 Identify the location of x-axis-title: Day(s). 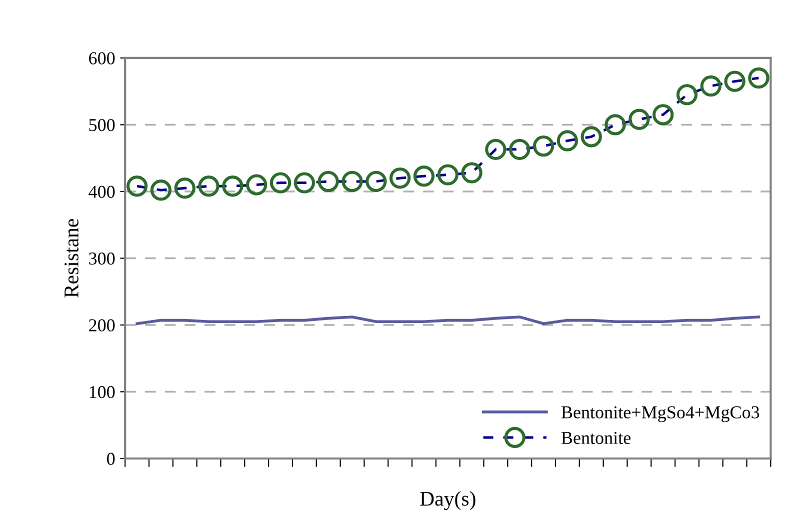
(448, 500).